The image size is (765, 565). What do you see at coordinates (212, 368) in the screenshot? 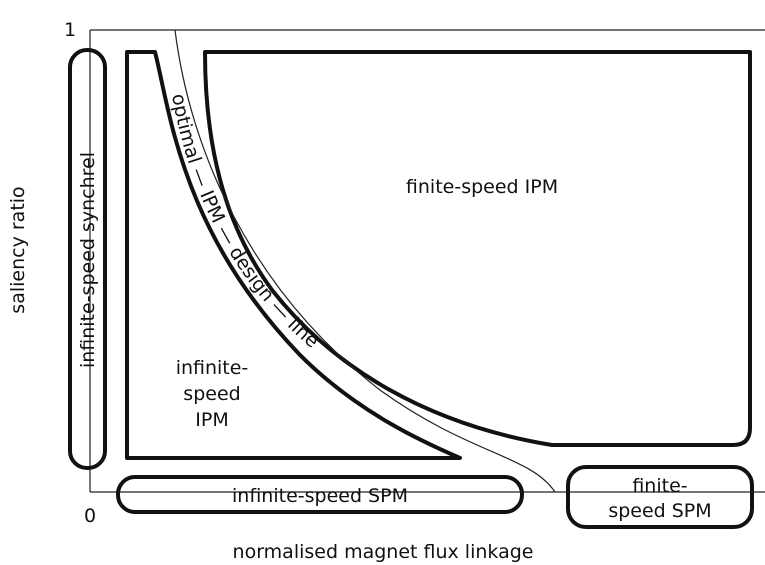
I see `infinite-ipm-label: infinite-` at bounding box center [212, 368].